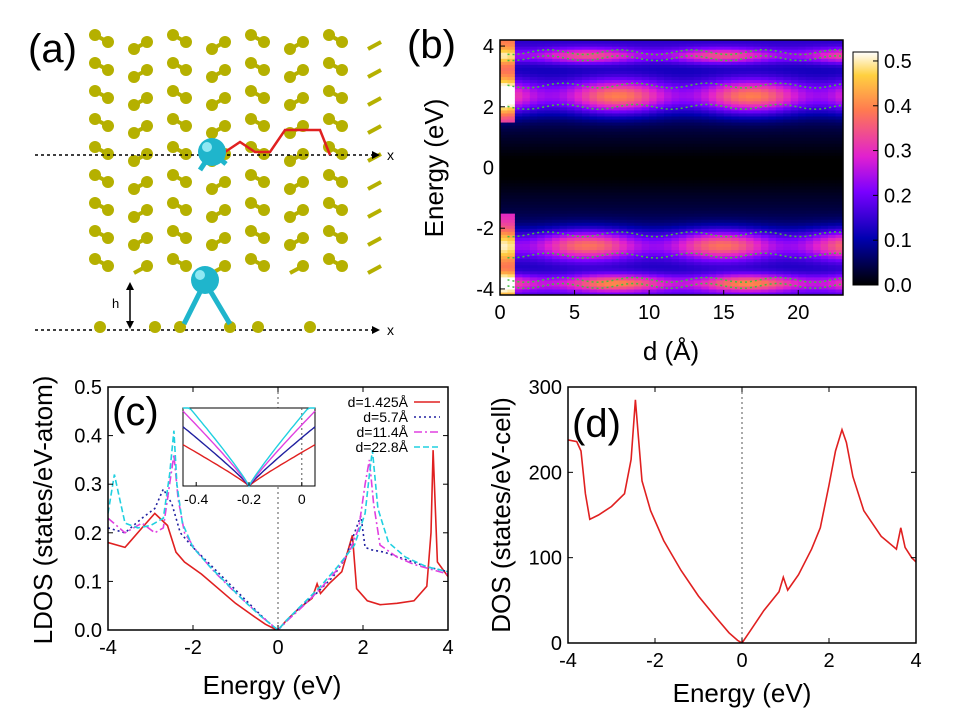  What do you see at coordinates (230, 327) in the screenshot?
I see `carbon-atom-side` at bounding box center [230, 327].